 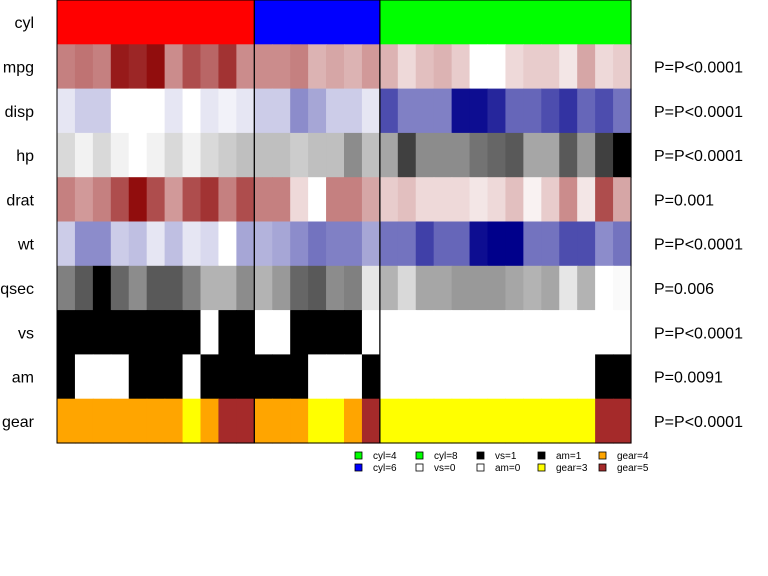 I want to click on p-value-drat: P=0.001, so click(x=684, y=200).